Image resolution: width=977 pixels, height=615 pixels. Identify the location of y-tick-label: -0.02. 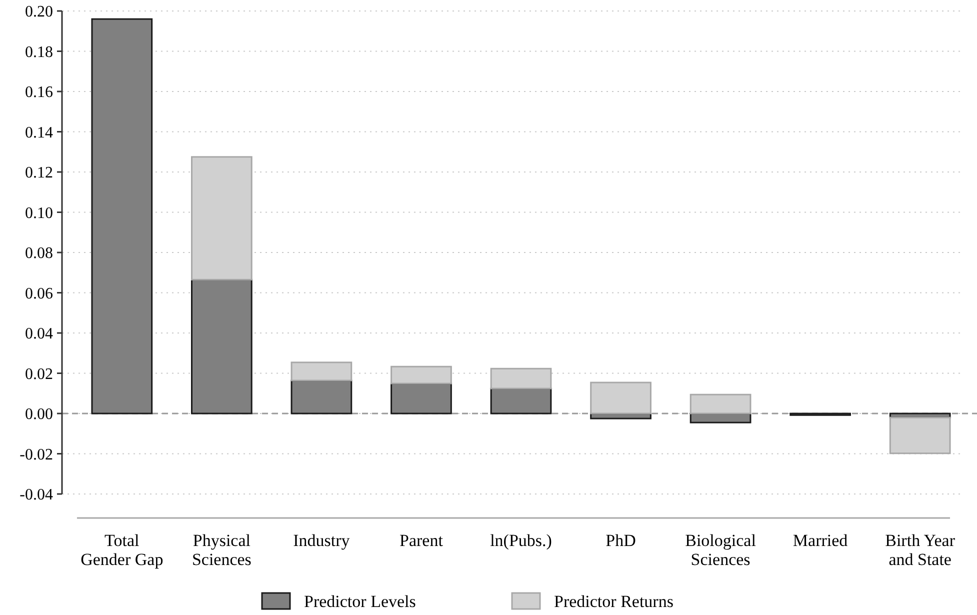
(36, 455).